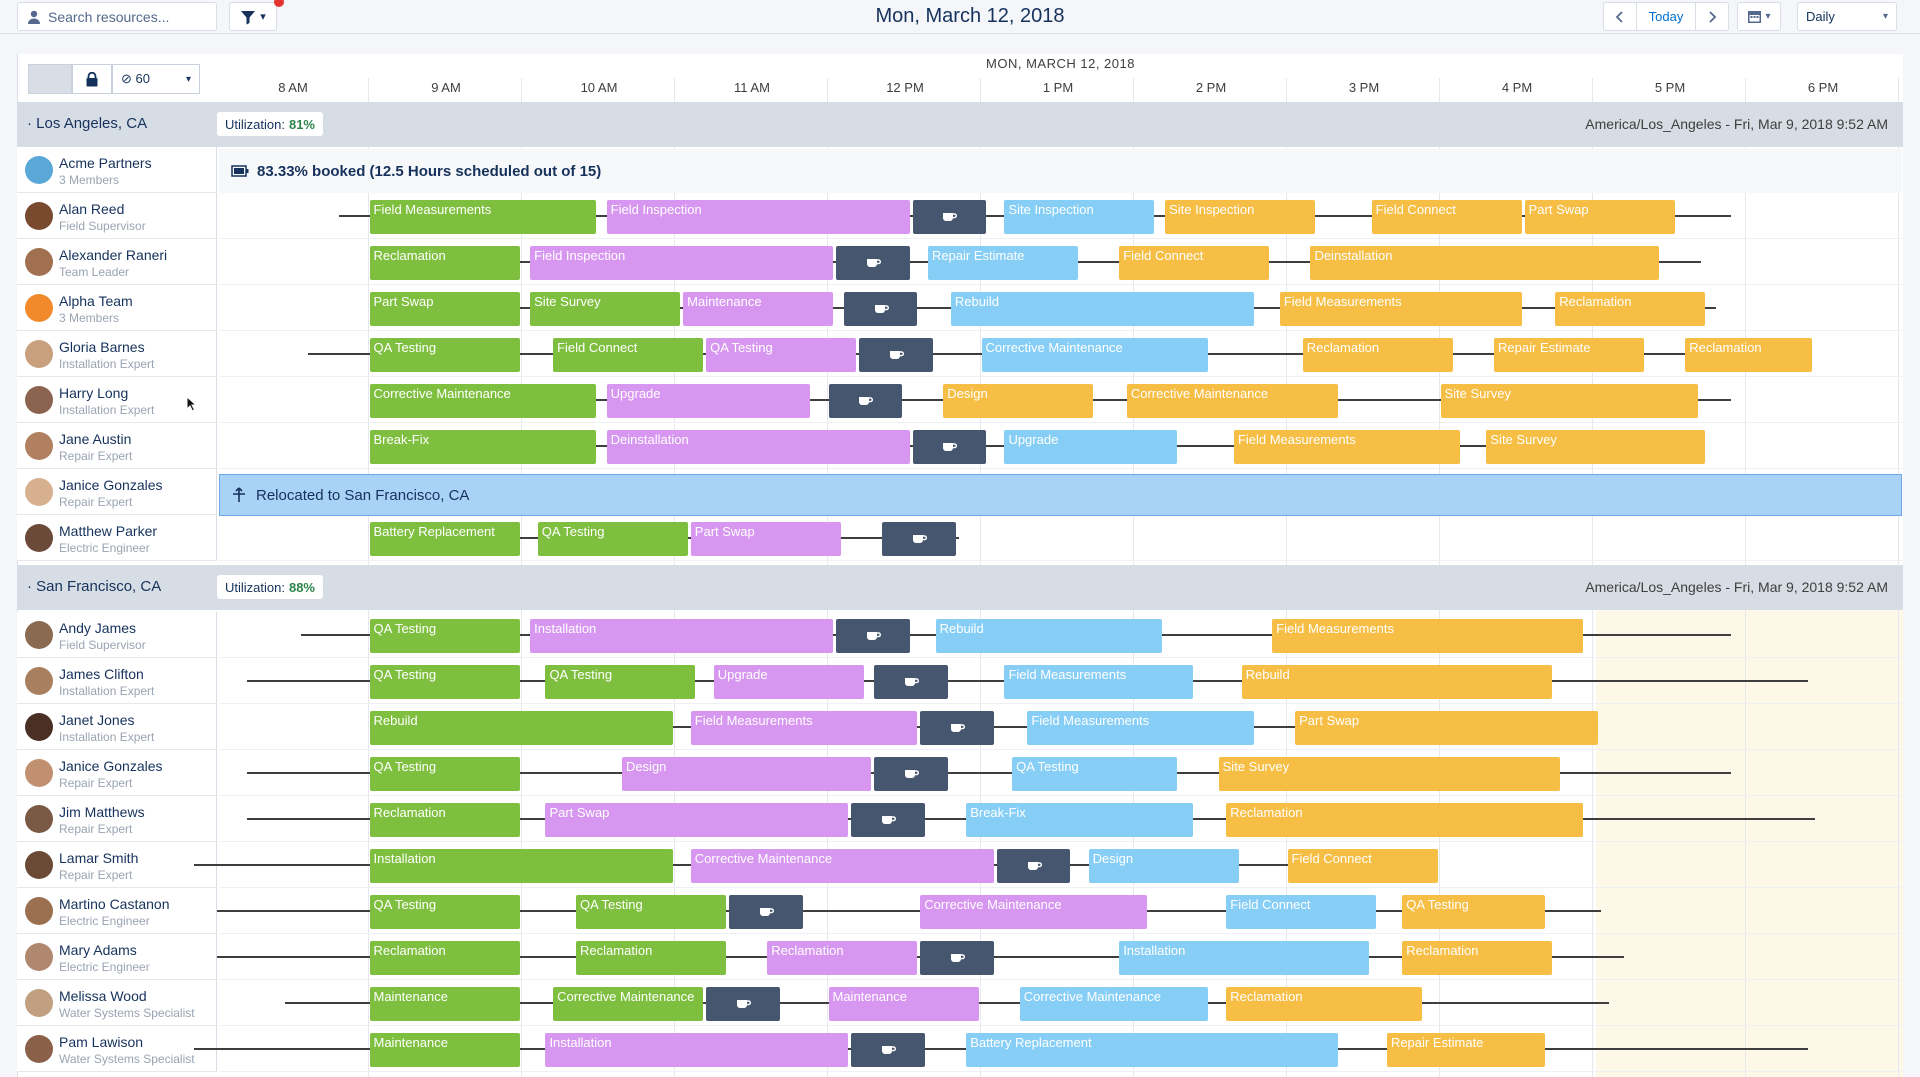 This screenshot has width=1920, height=1077. What do you see at coordinates (117, 308) in the screenshot?
I see `resource-row: Alpha Team 3 Members` at bounding box center [117, 308].